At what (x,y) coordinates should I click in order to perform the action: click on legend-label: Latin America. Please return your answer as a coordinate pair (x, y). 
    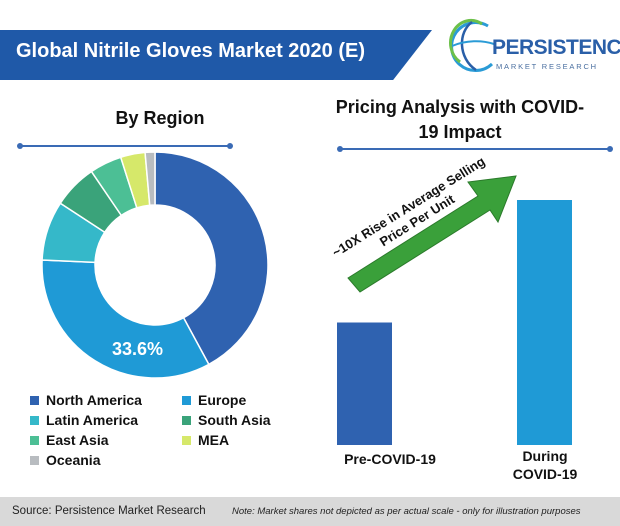
    Looking at the image, I should click on (92, 420).